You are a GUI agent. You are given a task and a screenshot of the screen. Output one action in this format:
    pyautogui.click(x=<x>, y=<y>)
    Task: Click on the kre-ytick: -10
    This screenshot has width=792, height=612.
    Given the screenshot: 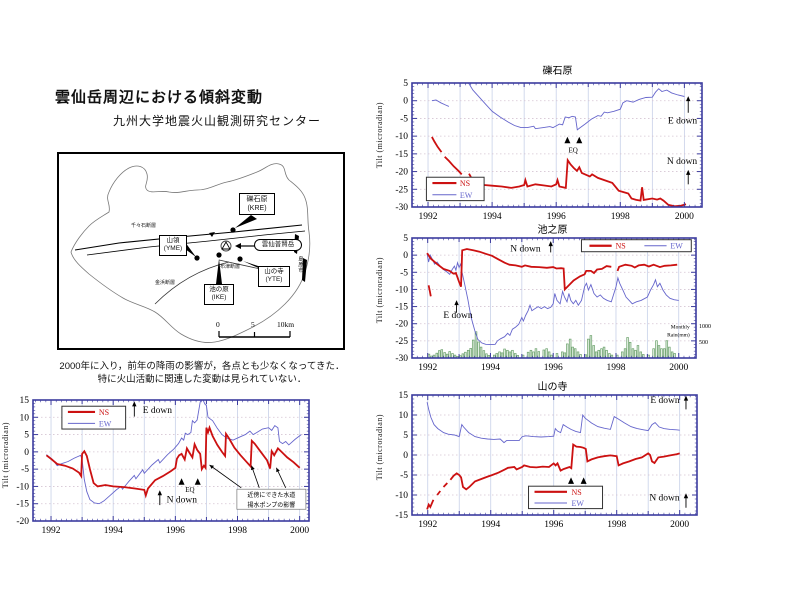 What is the action you would take?
    pyautogui.click(x=401, y=137)
    